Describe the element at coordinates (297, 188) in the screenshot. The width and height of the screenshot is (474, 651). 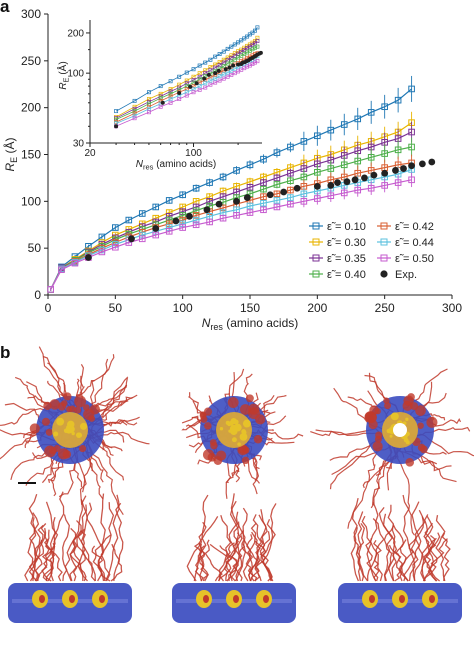
I see `experimental-point` at that location.